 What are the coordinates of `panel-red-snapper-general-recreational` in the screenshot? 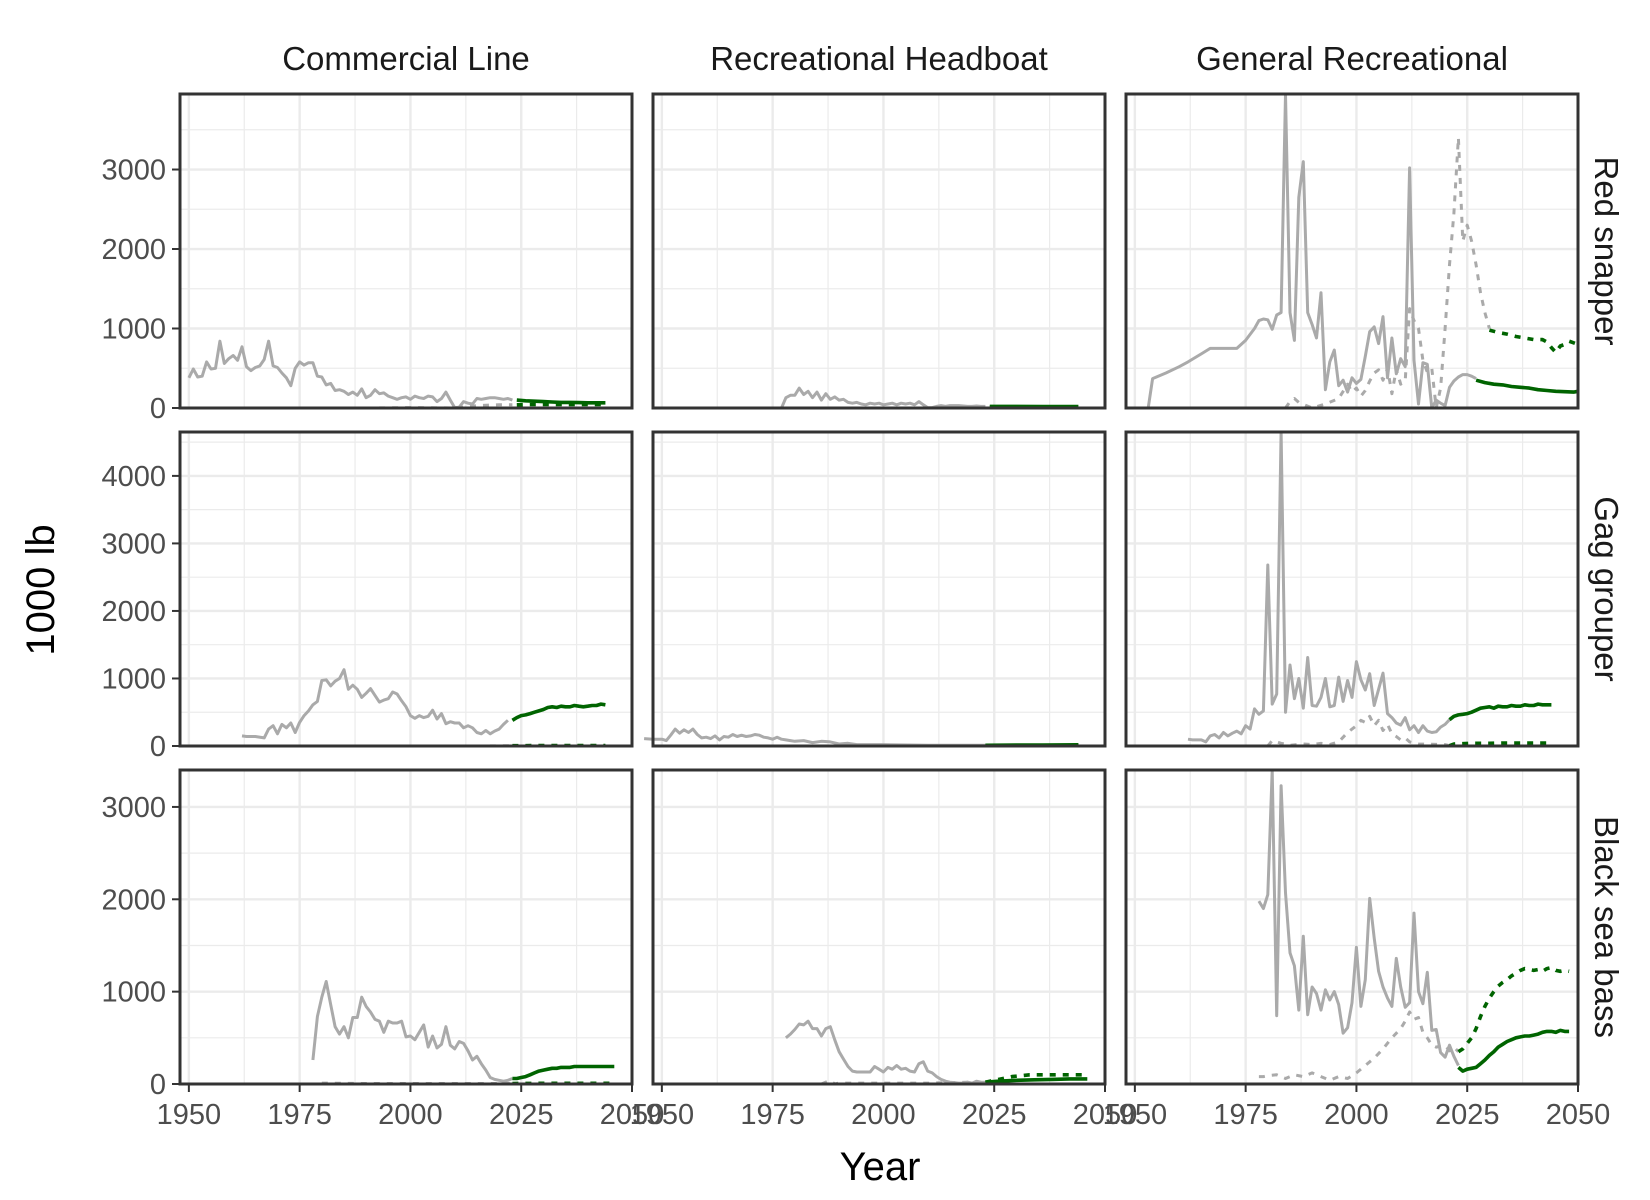 It's located at (1352, 251).